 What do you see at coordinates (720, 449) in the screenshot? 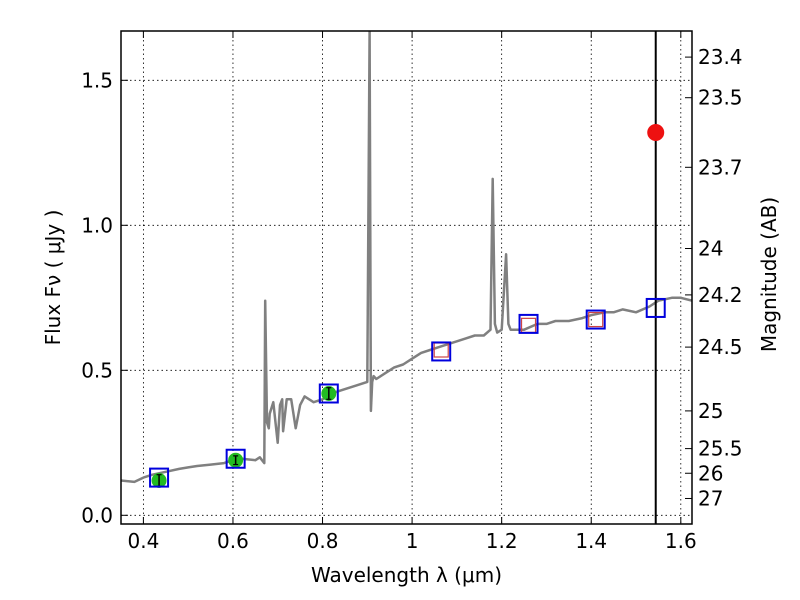
I see `mag-tick-label: 25.5` at bounding box center [720, 449].